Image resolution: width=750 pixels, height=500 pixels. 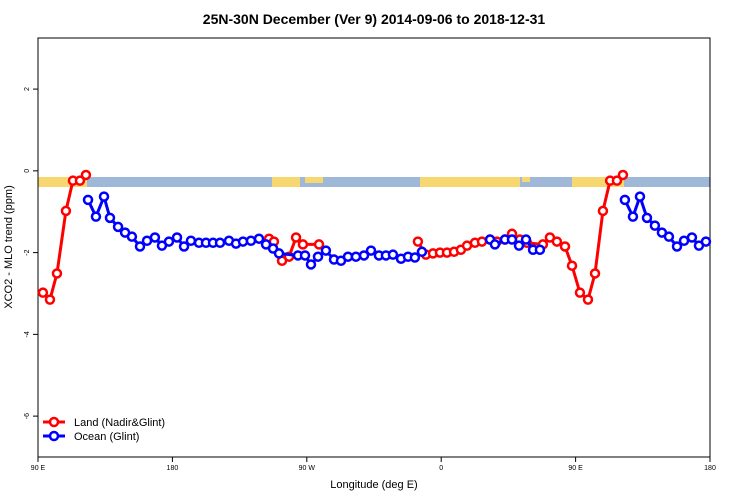 I want to click on legend-label: Land (Nadir&Glint), so click(x=119, y=423).